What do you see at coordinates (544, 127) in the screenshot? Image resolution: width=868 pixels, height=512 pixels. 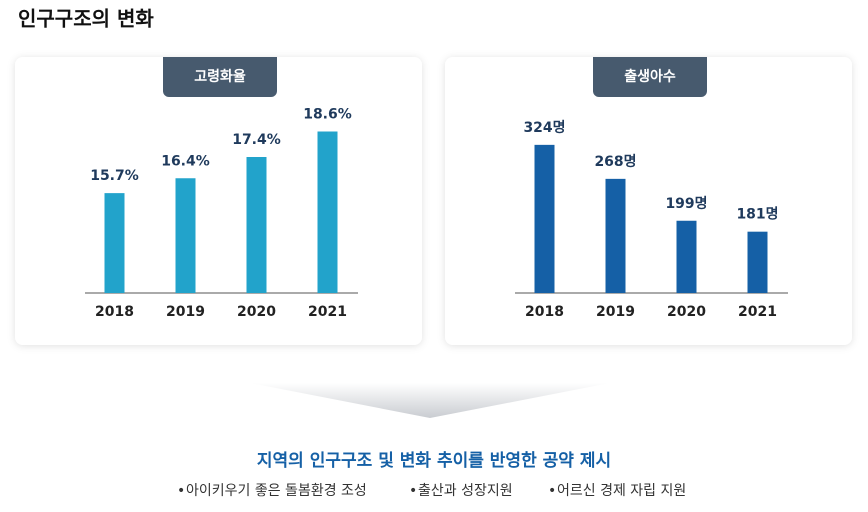 I see `value-label: 324명` at bounding box center [544, 127].